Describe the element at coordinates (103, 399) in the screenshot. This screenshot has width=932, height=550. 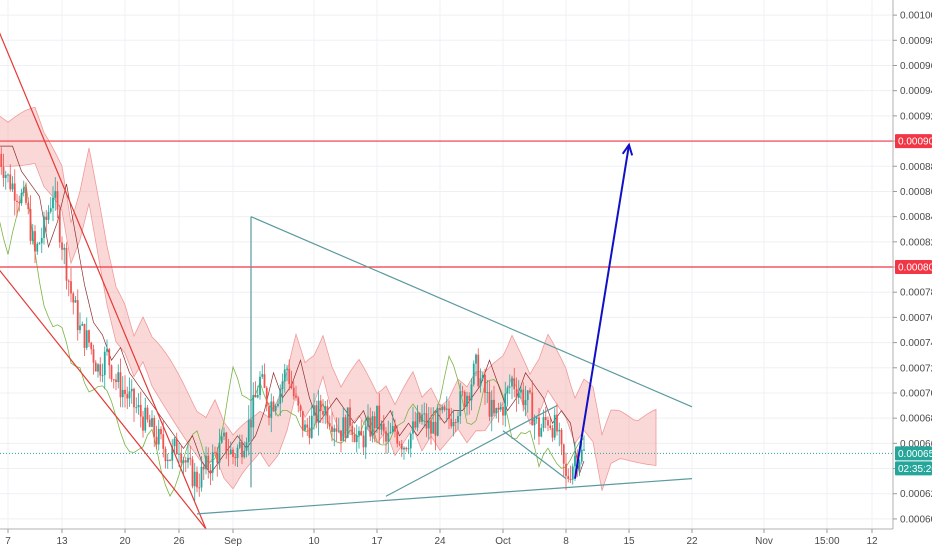
I see `descending-channel-lower` at that location.